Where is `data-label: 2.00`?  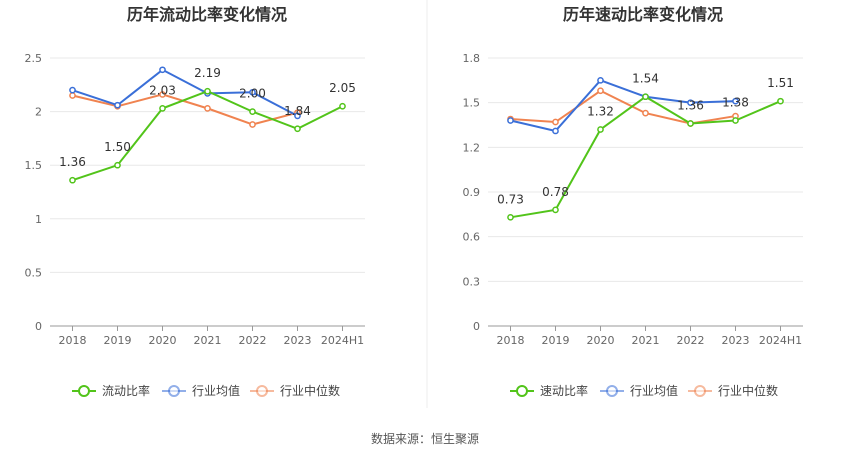 data-label: 2.00 is located at coordinates (252, 94).